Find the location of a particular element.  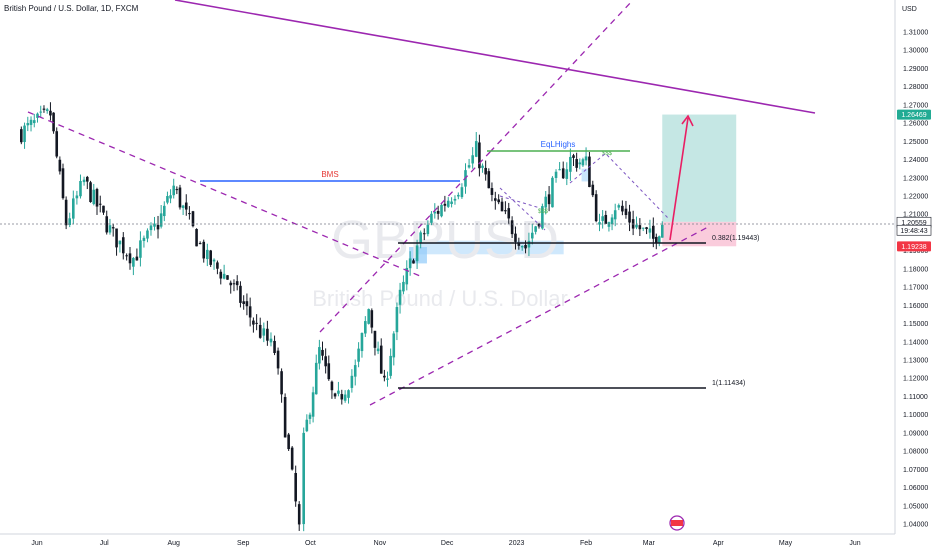

x-tick-label: Dec is located at coordinates (447, 543).